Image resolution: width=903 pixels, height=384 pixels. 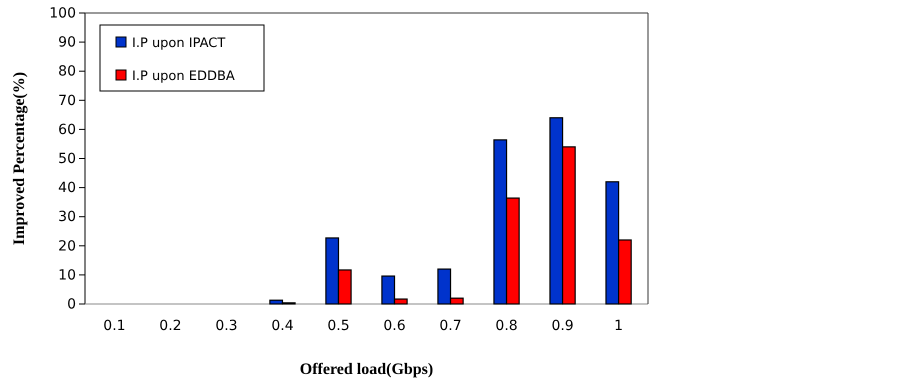 What do you see at coordinates (62, 13) in the screenshot?
I see `y-tick-label: 100` at bounding box center [62, 13].